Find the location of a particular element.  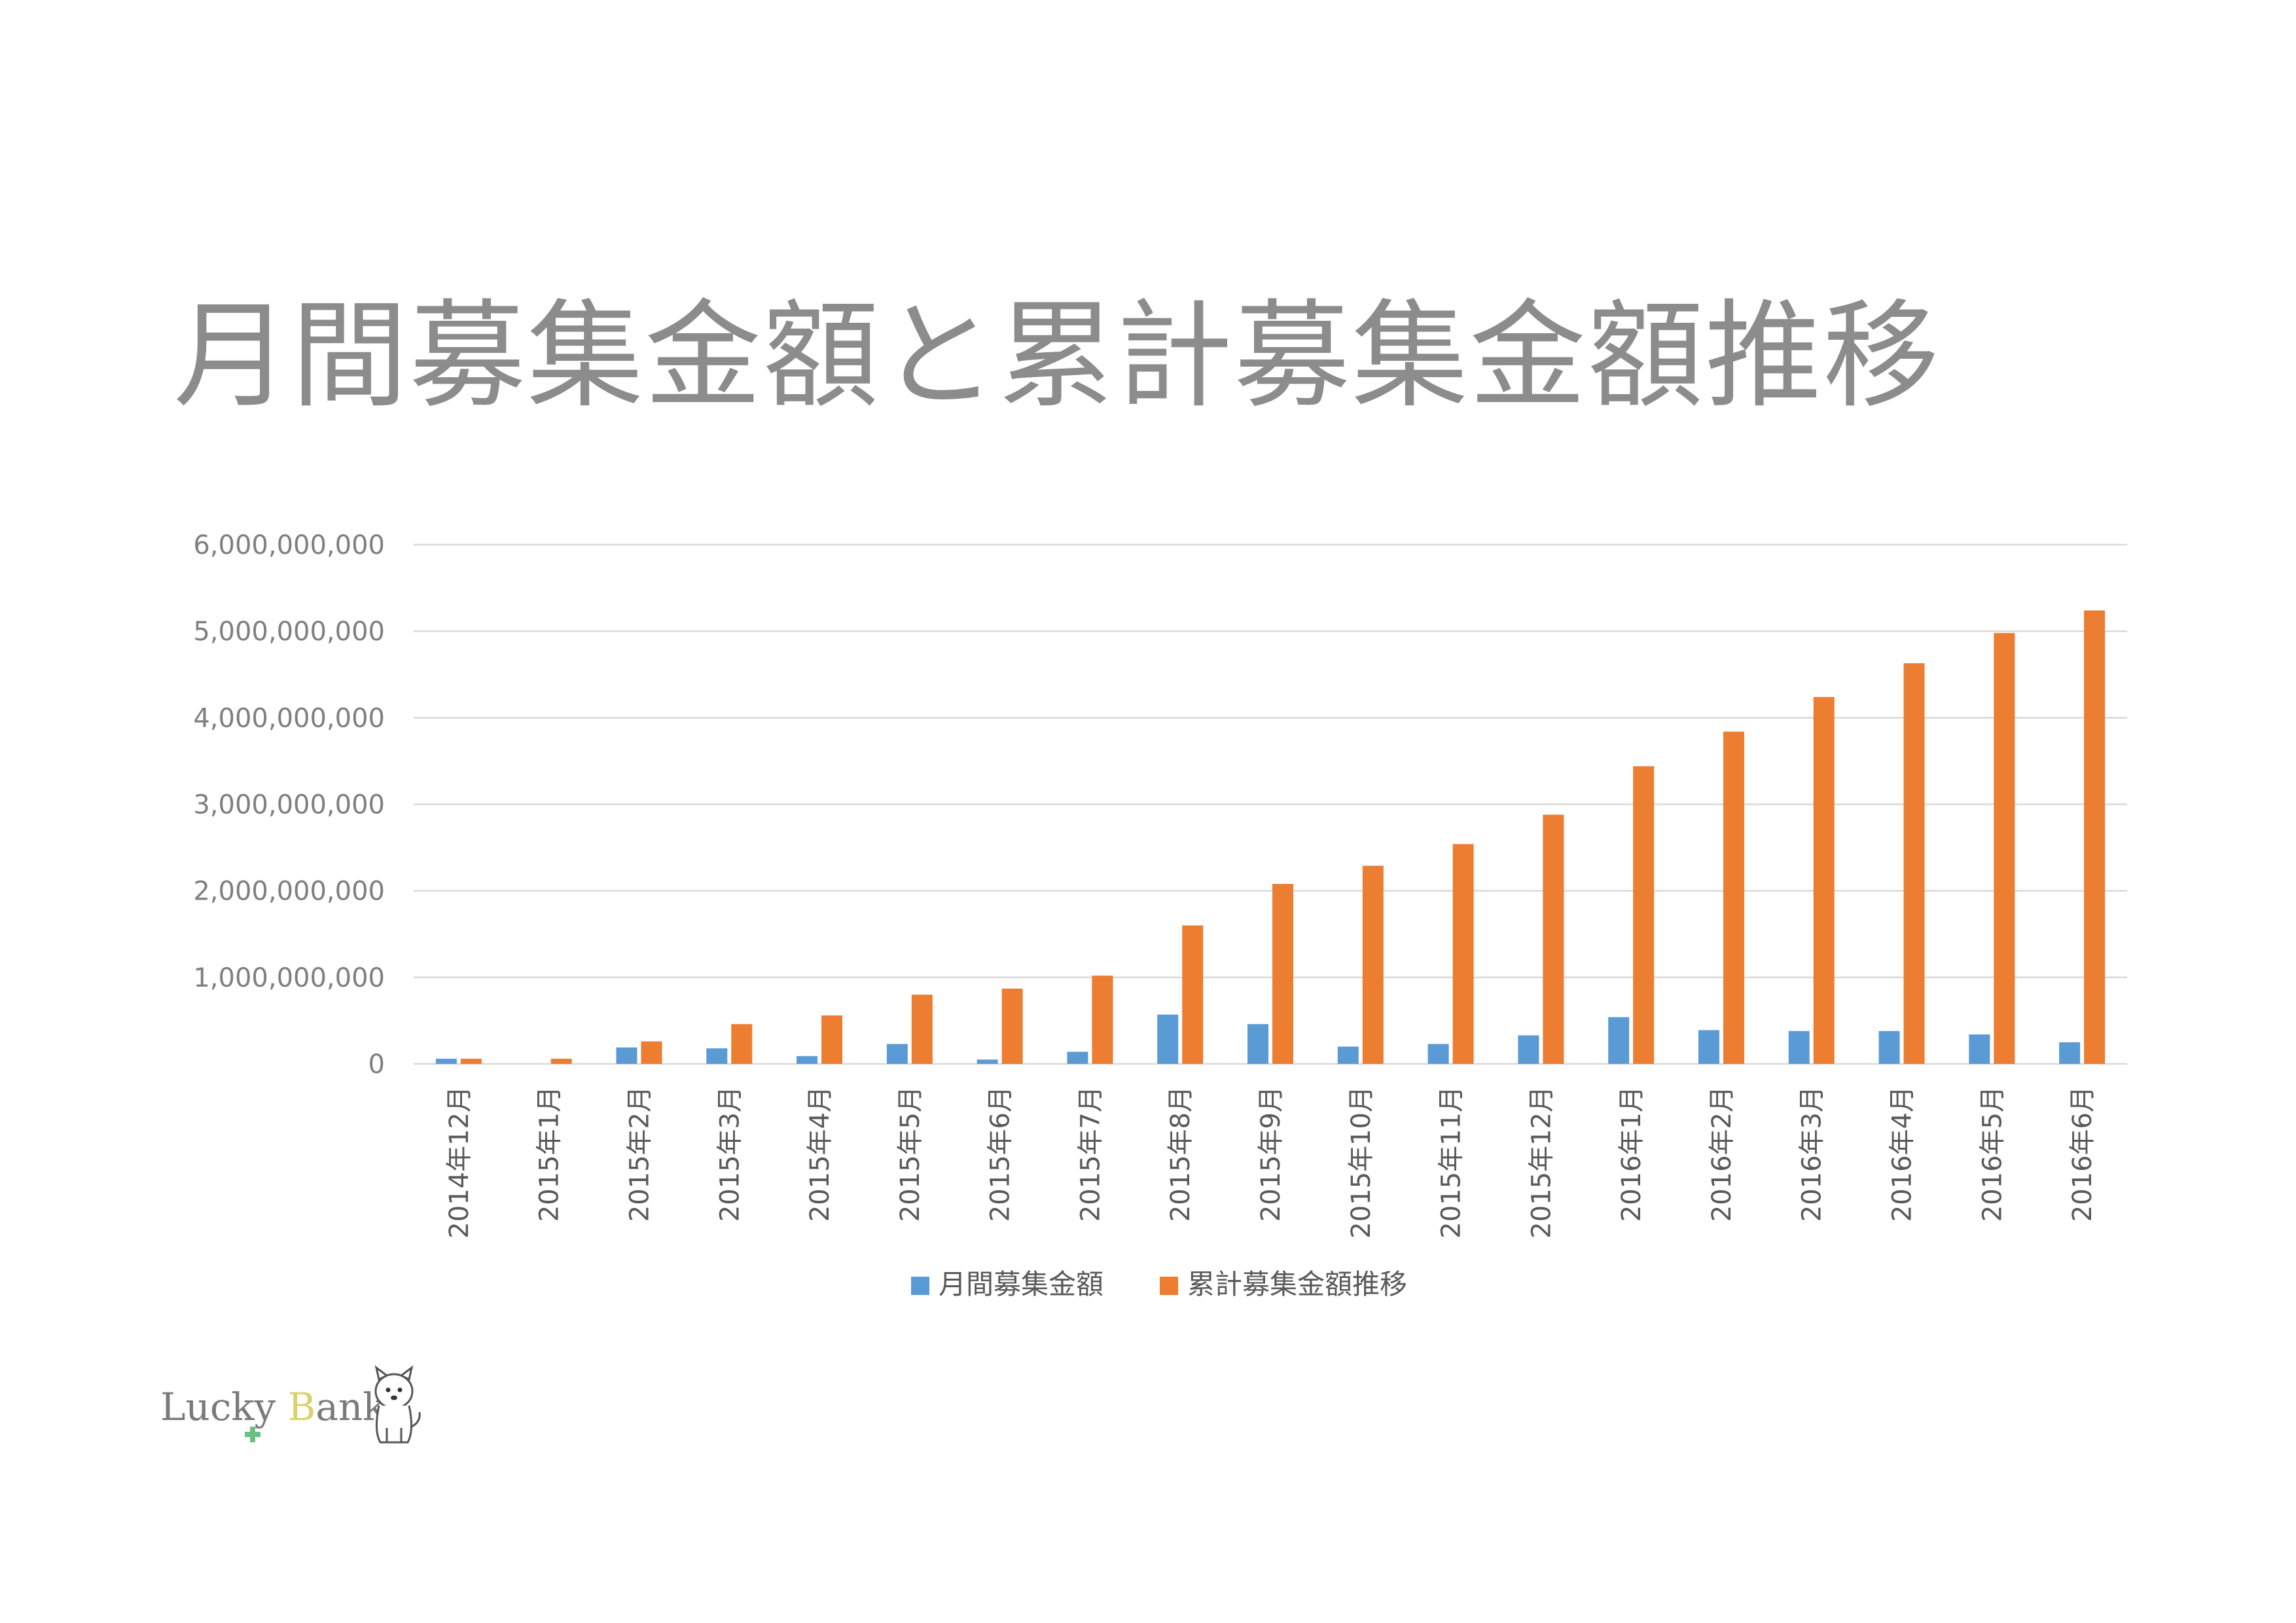

x-tick-label: 2015年8月 is located at coordinates (1181, 1154).